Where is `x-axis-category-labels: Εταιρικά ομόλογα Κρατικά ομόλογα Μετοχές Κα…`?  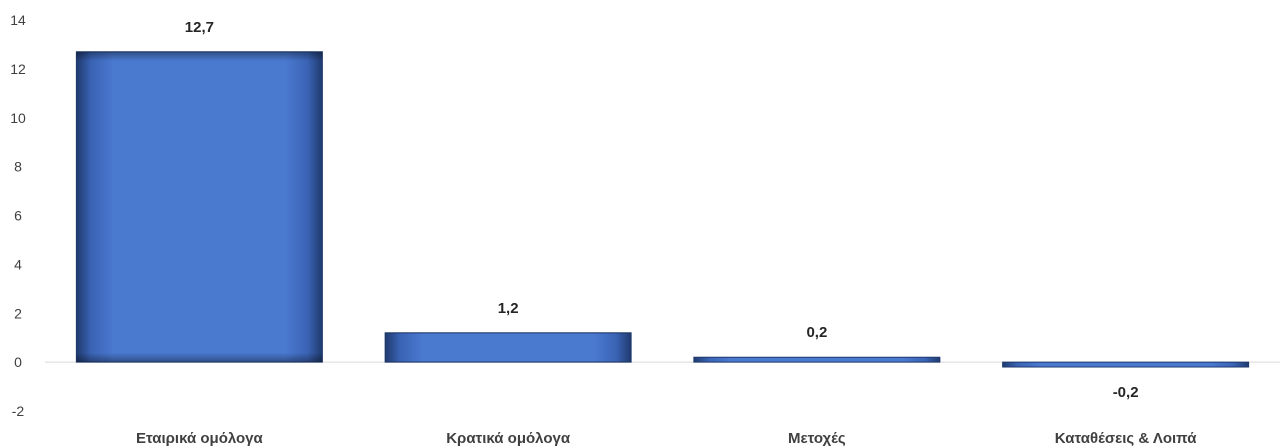
x-axis-category-labels: Εταιρικά ομόλογα Κρατικά ομόλογα Μετοχές Κα… is located at coordinates (666, 438).